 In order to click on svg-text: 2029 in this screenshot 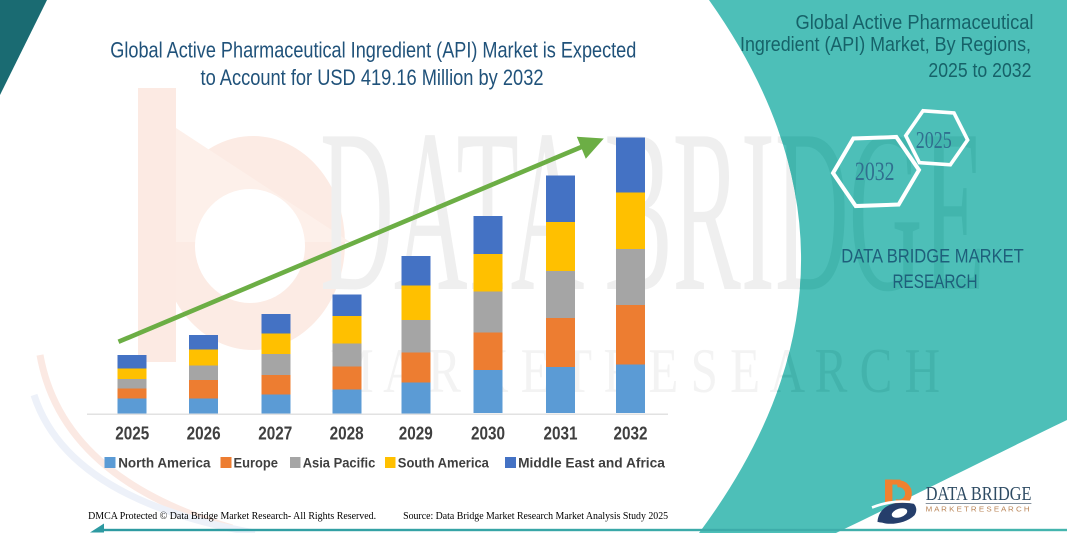, I will do `click(416, 434)`.